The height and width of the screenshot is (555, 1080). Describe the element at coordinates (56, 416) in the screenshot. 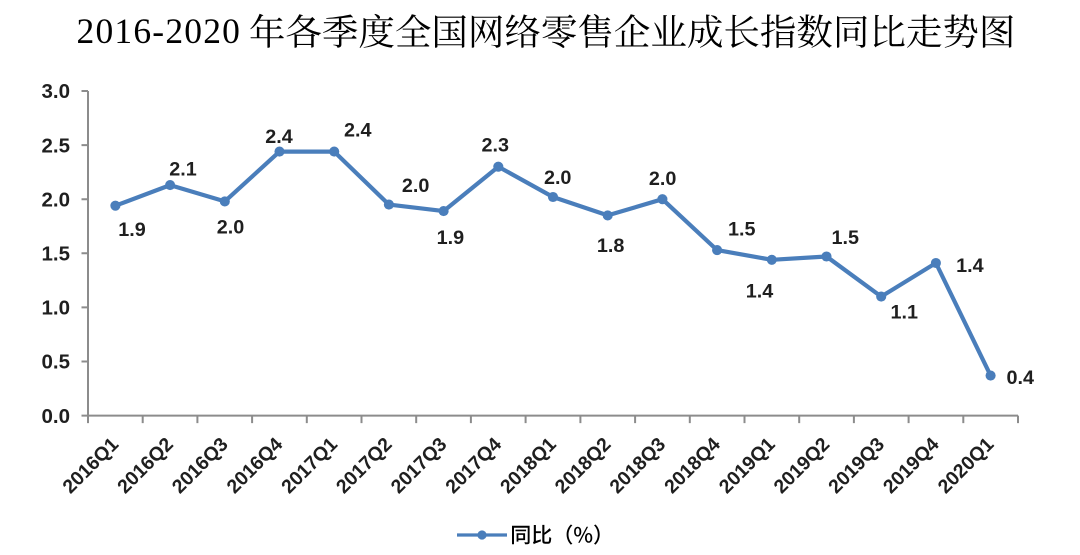

I see `svg-text: 0.0` at that location.